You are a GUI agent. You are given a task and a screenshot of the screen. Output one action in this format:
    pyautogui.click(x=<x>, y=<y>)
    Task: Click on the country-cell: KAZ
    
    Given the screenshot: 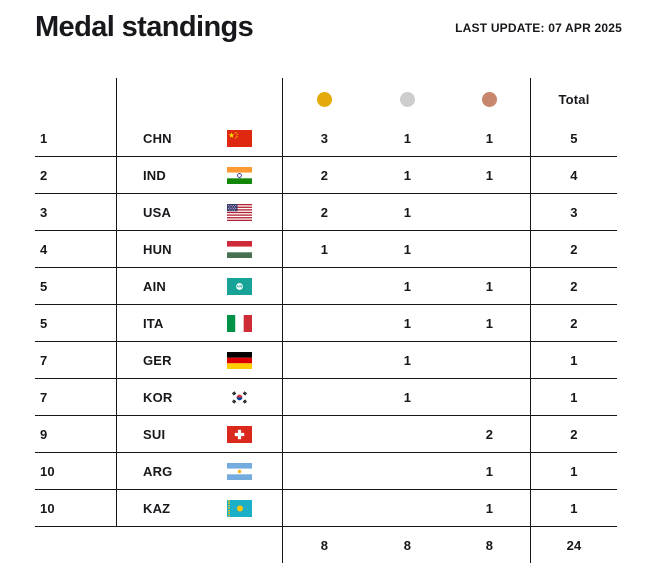 What is the action you would take?
    pyautogui.click(x=200, y=508)
    